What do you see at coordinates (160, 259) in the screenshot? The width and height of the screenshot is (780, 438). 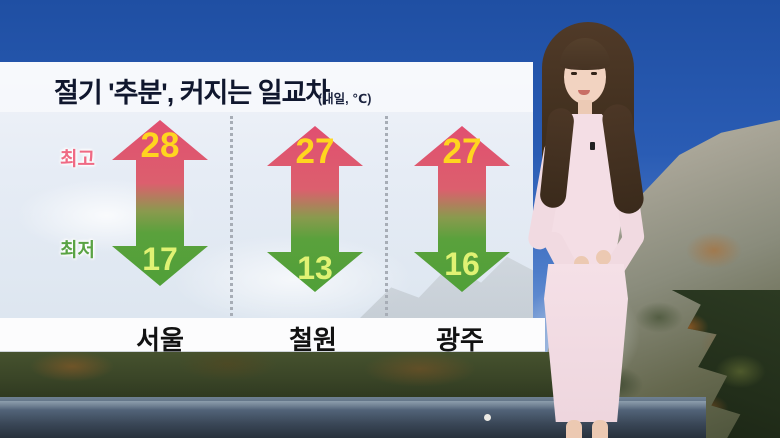 I see `seoul-low-temp: 17` at bounding box center [160, 259].